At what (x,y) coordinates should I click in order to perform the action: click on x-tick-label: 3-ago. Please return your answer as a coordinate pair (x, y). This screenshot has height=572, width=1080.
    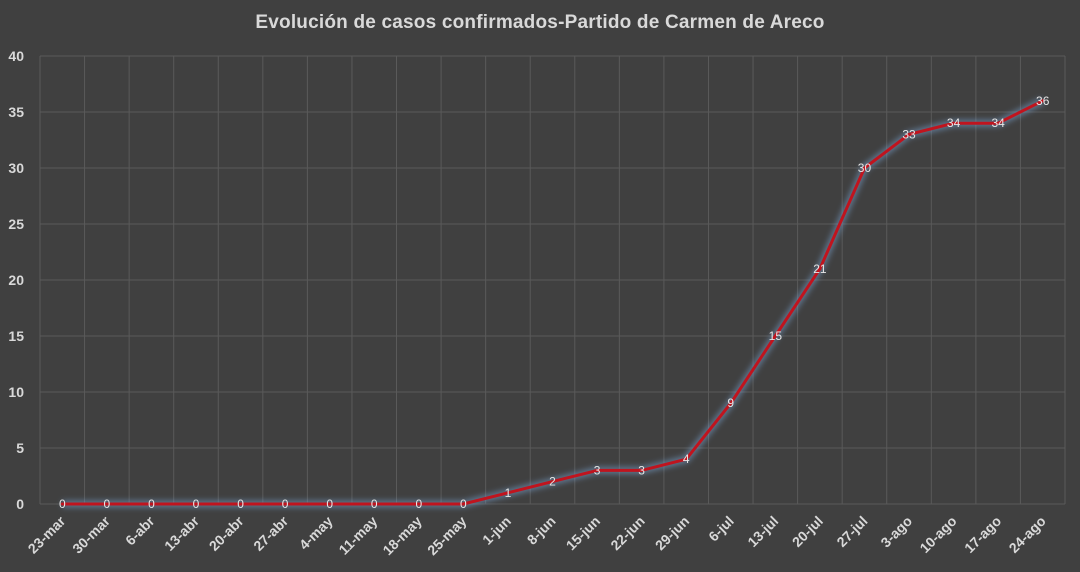
    Looking at the image, I should click on (896, 532).